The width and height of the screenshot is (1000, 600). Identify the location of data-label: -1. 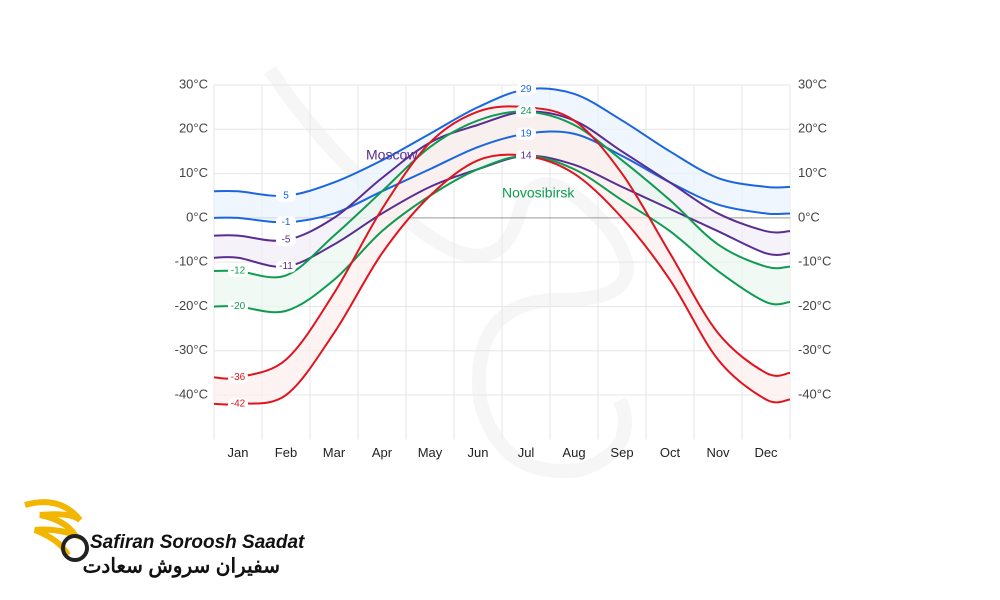
(286, 222).